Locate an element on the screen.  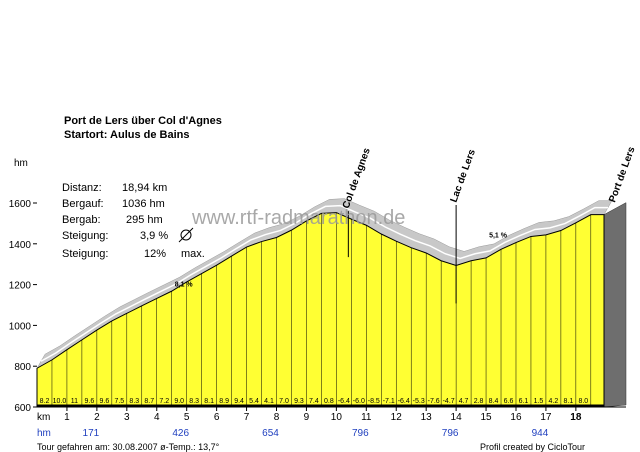
segment-gradient-label: 5.4 is located at coordinates (254, 401).